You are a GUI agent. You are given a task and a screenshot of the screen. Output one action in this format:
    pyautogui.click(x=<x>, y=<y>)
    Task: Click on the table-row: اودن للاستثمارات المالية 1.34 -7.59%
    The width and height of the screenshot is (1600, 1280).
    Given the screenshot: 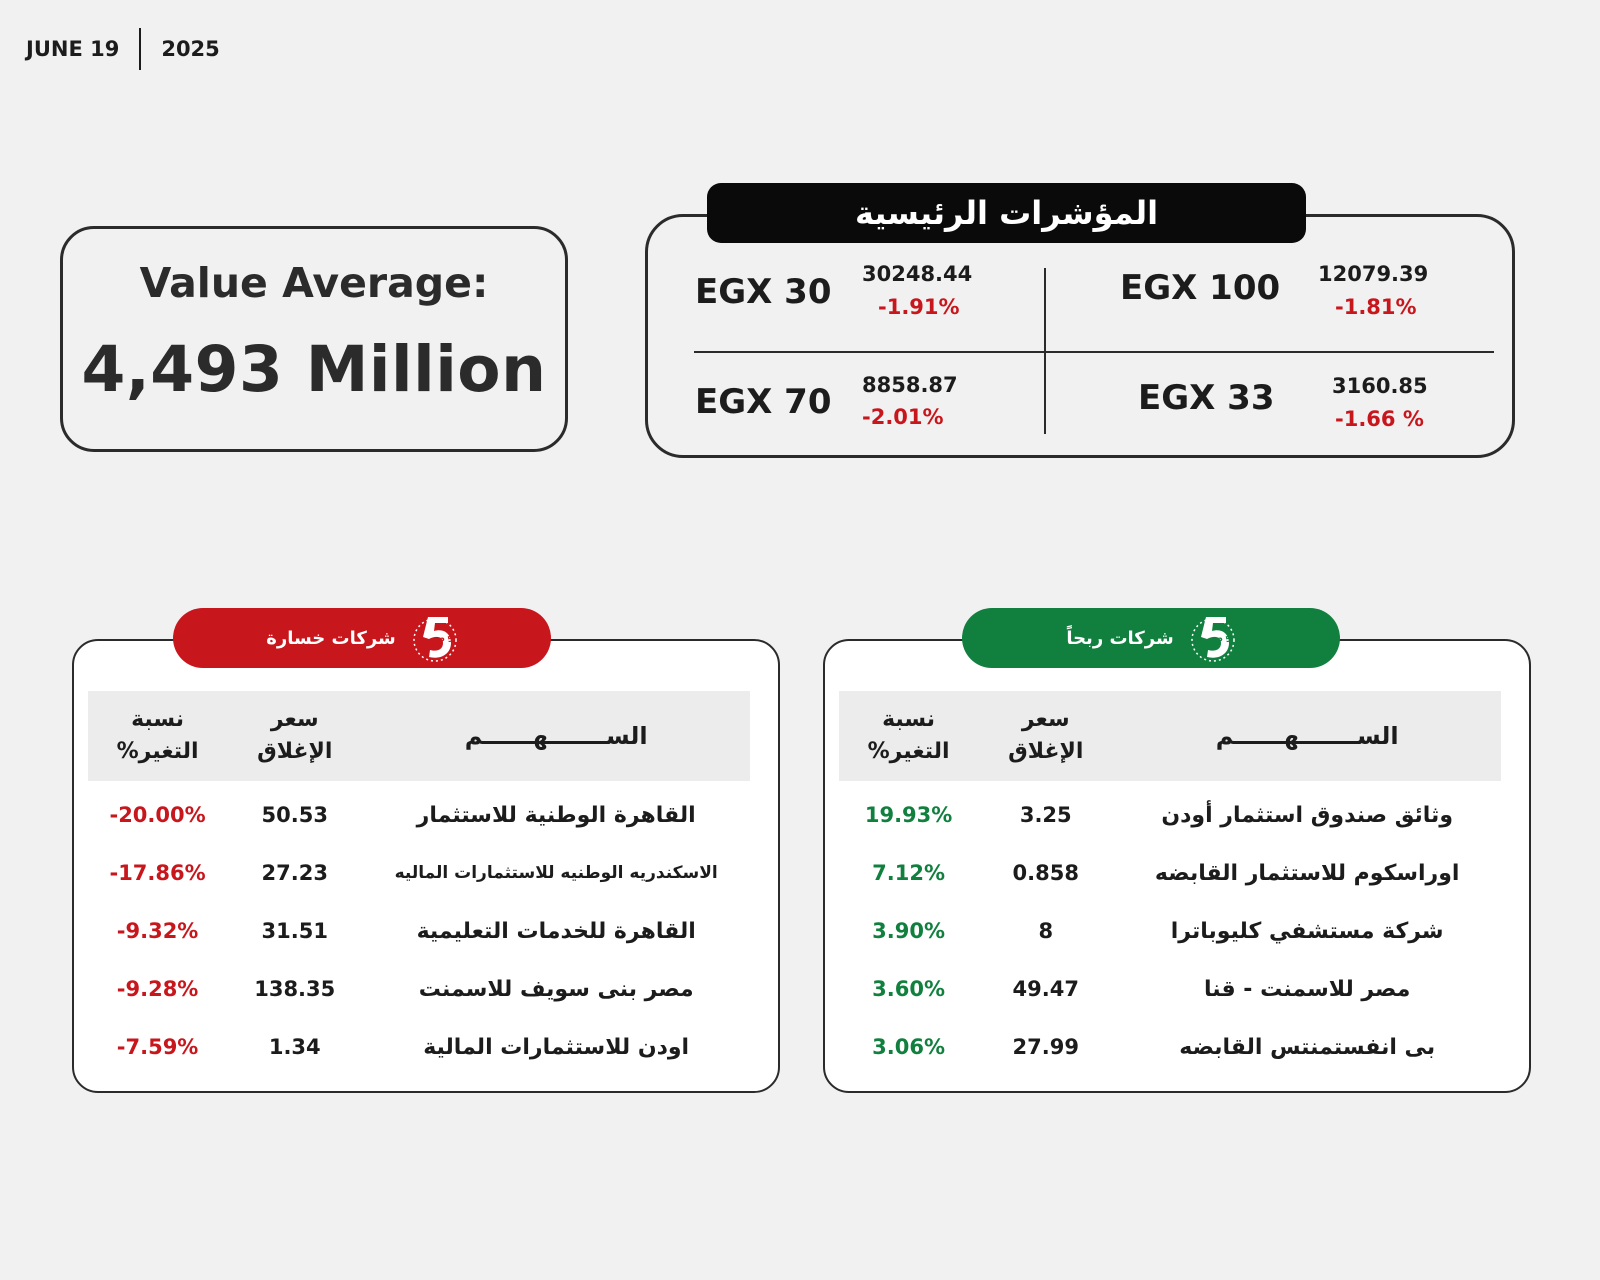 What is the action you would take?
    pyautogui.click(x=419, y=1047)
    